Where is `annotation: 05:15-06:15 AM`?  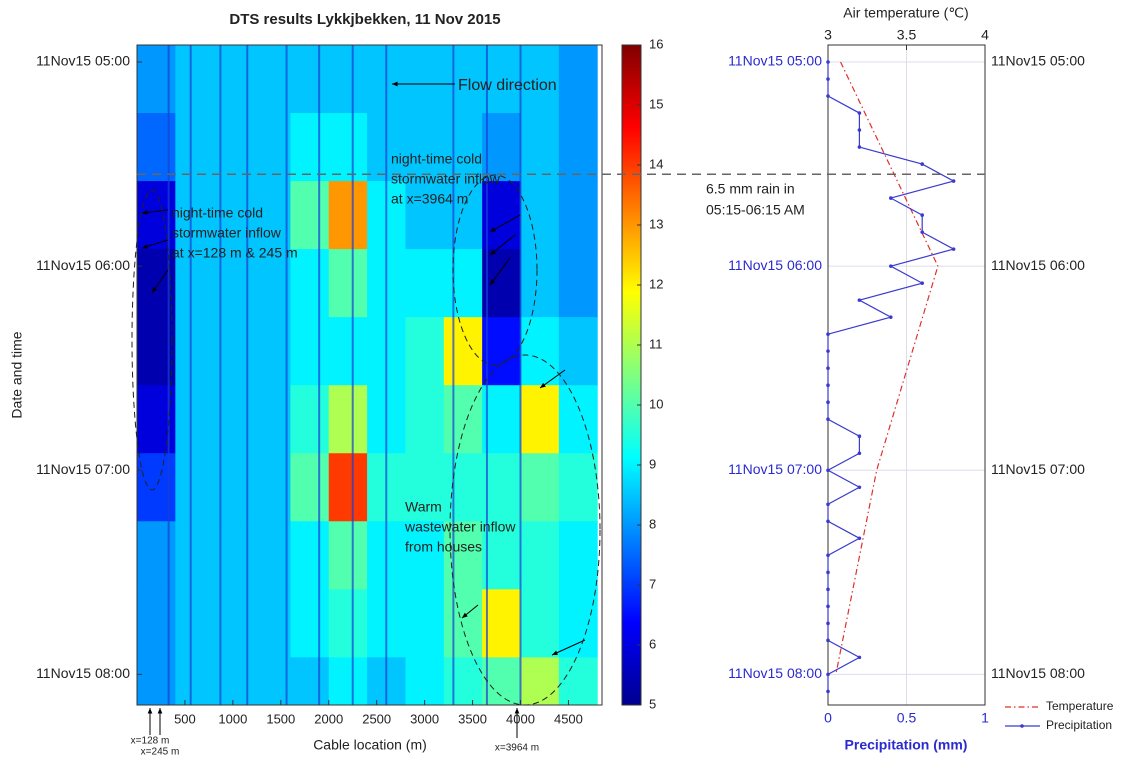 annotation: 05:15-06:15 AM is located at coordinates (755, 210).